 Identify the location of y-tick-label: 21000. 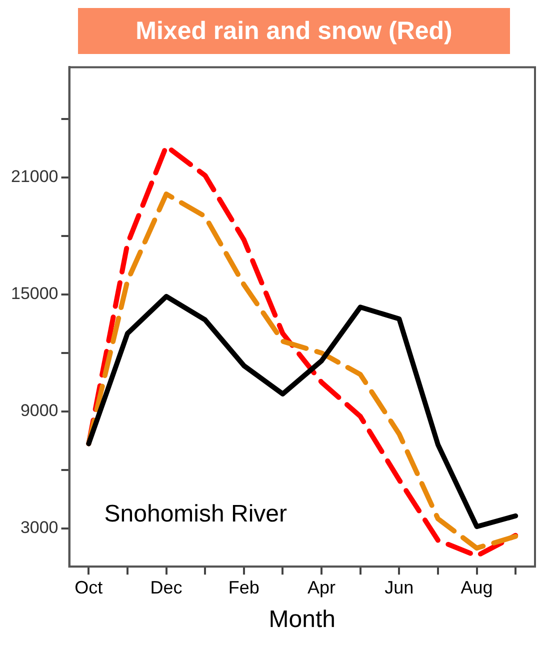
(34, 176).